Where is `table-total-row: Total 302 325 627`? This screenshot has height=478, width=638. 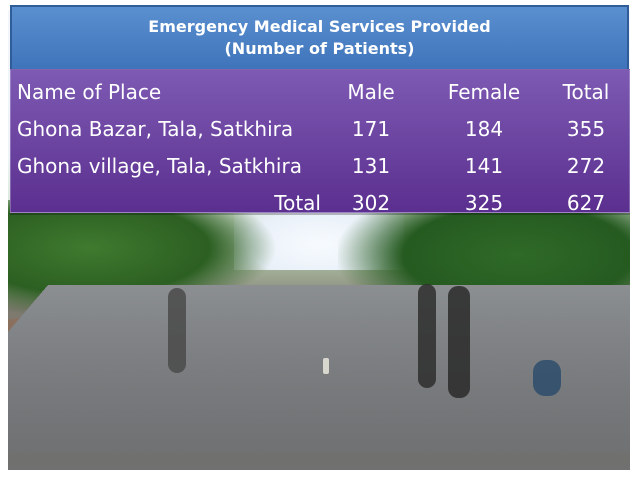
table-total-row: Total 302 325 627 is located at coordinates (320, 203).